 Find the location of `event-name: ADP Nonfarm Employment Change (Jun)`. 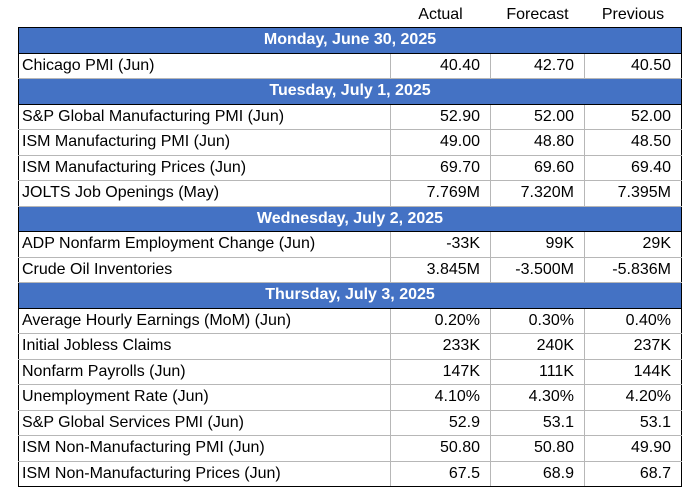

event-name: ADP Nonfarm Employment Change (Jun) is located at coordinates (204, 244).